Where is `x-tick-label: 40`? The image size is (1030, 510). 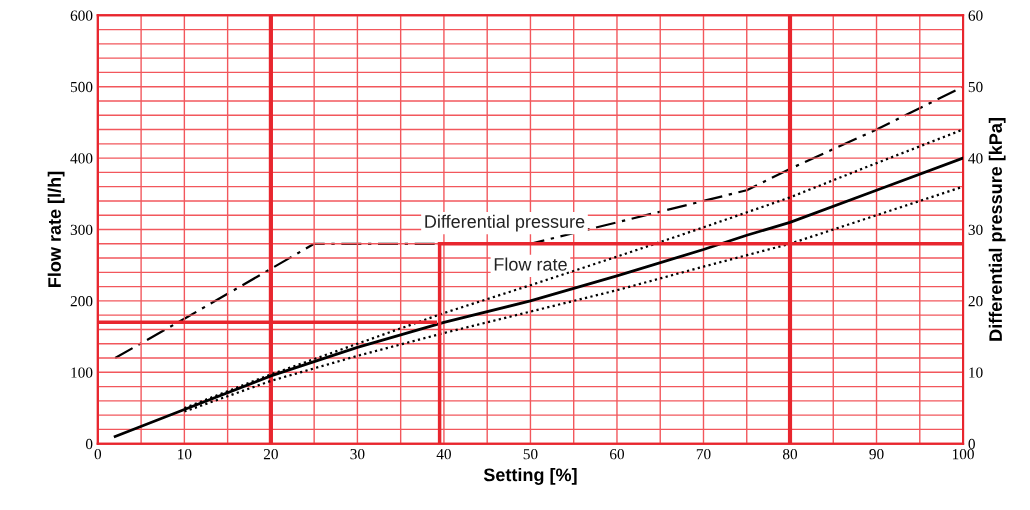
x-tick-label: 40 is located at coordinates (443, 454).